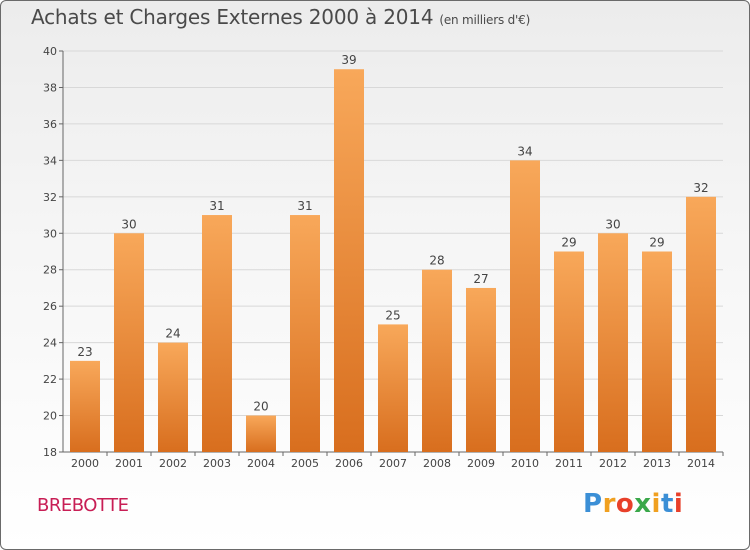  What do you see at coordinates (480, 279) in the screenshot?
I see `data-label: 27` at bounding box center [480, 279].